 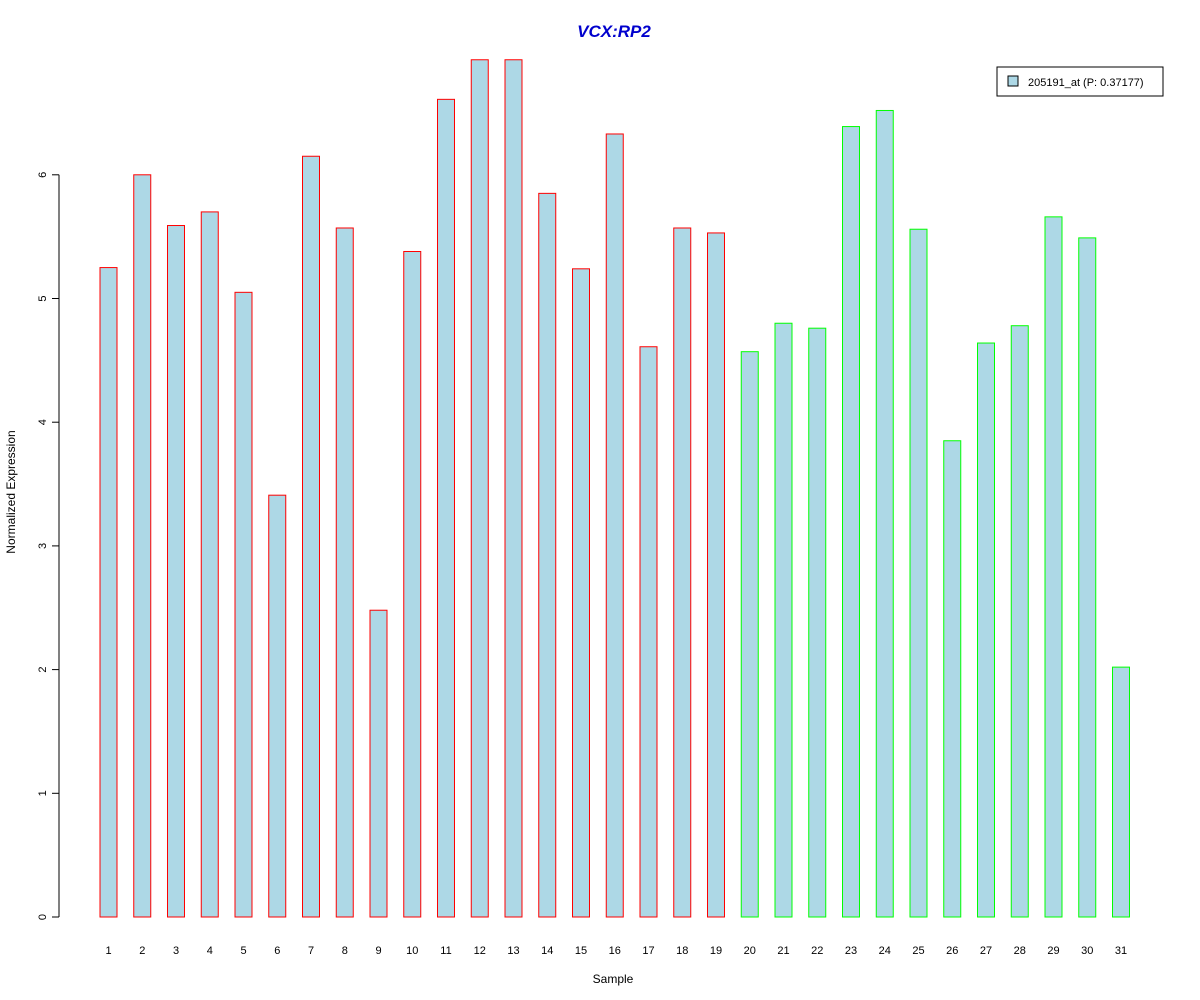 What do you see at coordinates (277, 951) in the screenshot?
I see `x-tick-label: 6` at bounding box center [277, 951].